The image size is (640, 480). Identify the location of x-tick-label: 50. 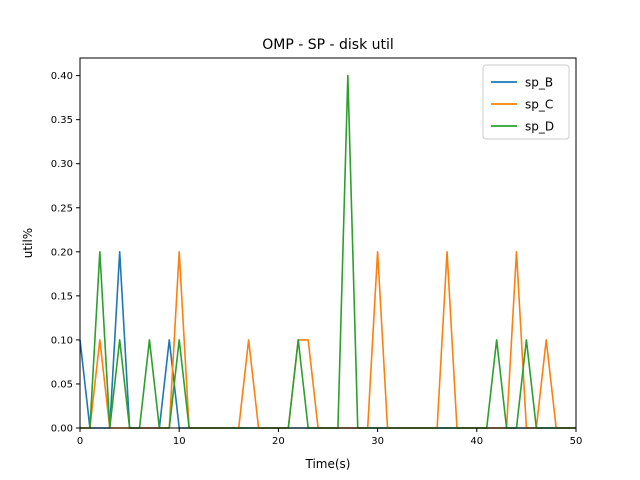
(576, 441).